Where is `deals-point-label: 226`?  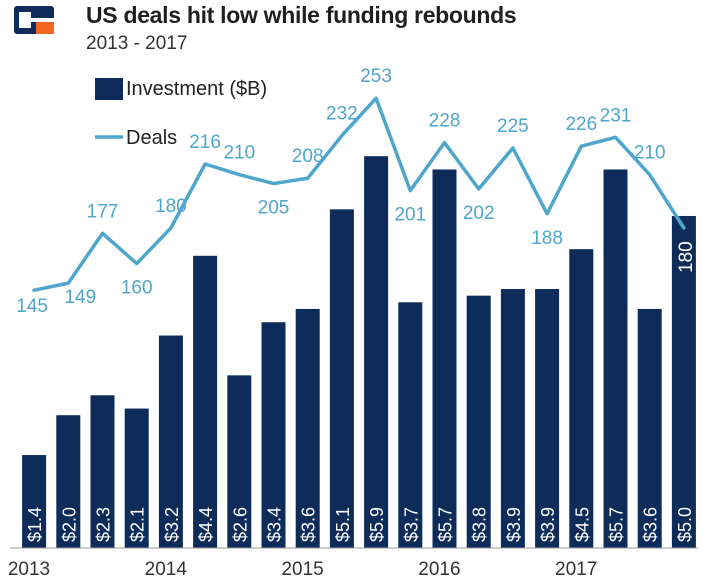
deals-point-label: 226 is located at coordinates (581, 124).